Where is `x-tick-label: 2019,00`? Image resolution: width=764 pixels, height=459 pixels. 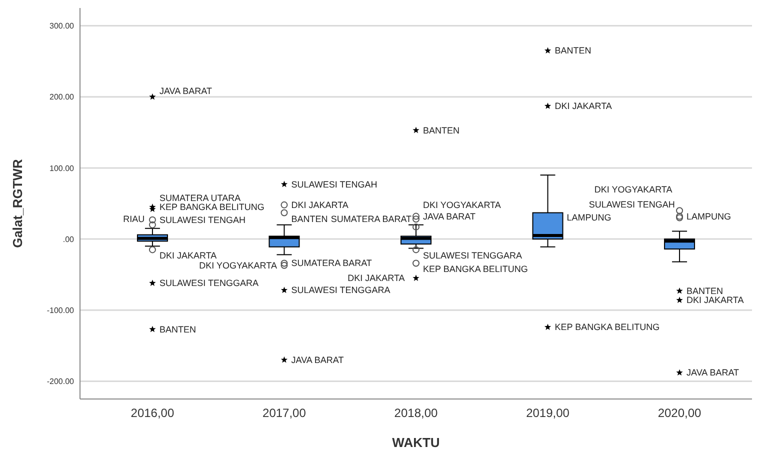 x-tick-label: 2019,00 is located at coordinates (548, 413).